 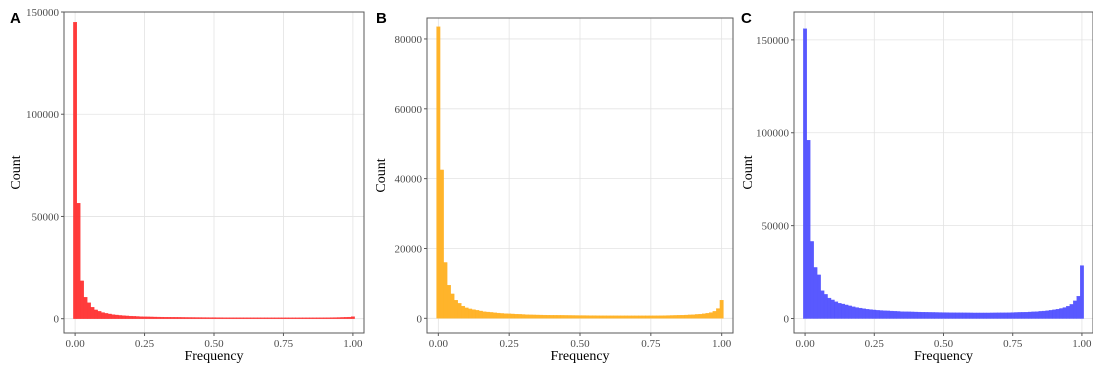 I want to click on panel-letter: A, so click(x=15, y=18).